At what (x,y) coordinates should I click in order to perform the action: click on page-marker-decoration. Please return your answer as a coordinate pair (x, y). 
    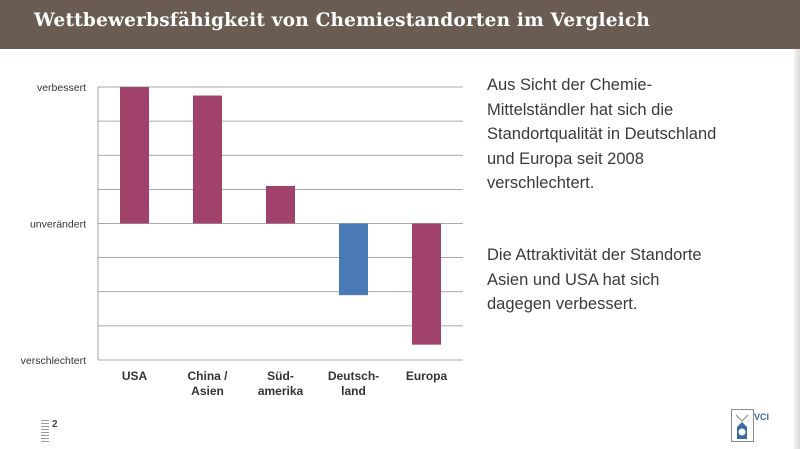
    Looking at the image, I should click on (45, 432).